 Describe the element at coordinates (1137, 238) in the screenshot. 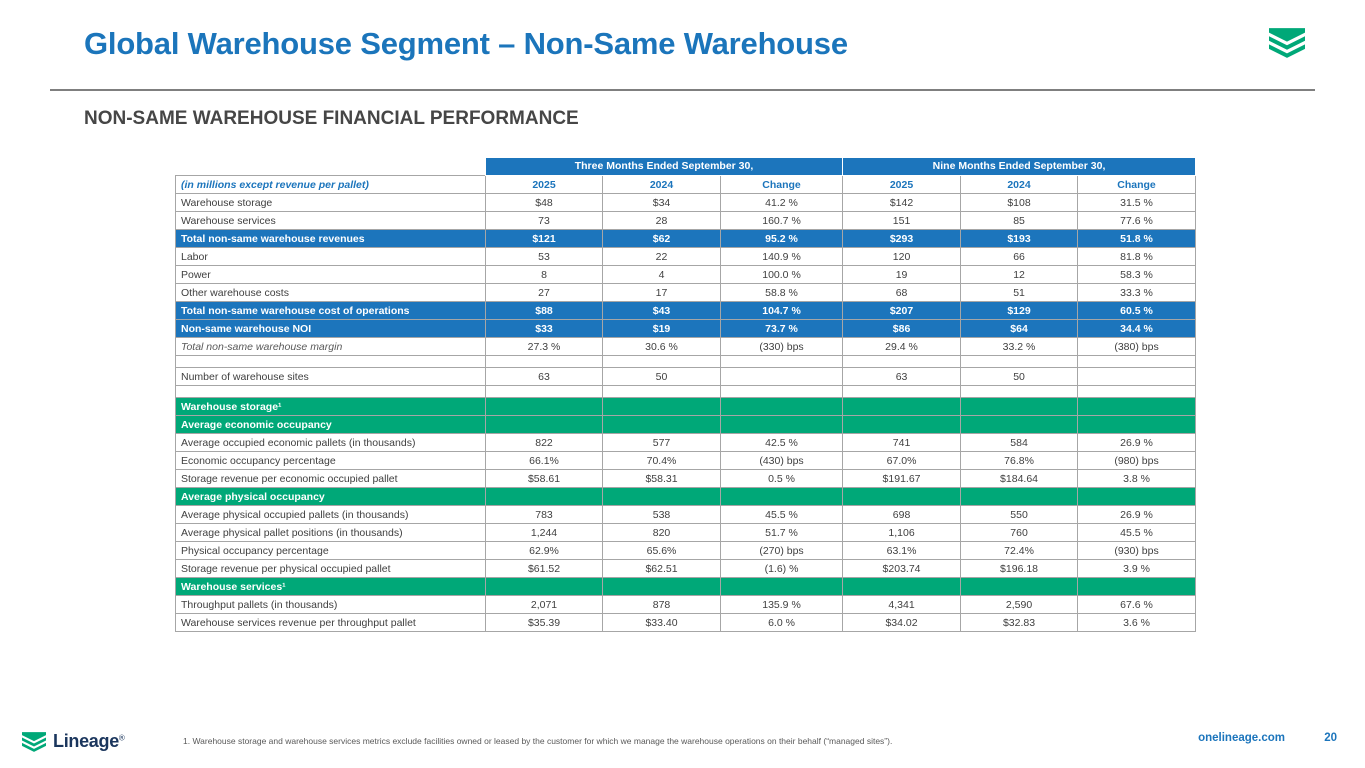

I see `row-value: 51.8 %` at that location.